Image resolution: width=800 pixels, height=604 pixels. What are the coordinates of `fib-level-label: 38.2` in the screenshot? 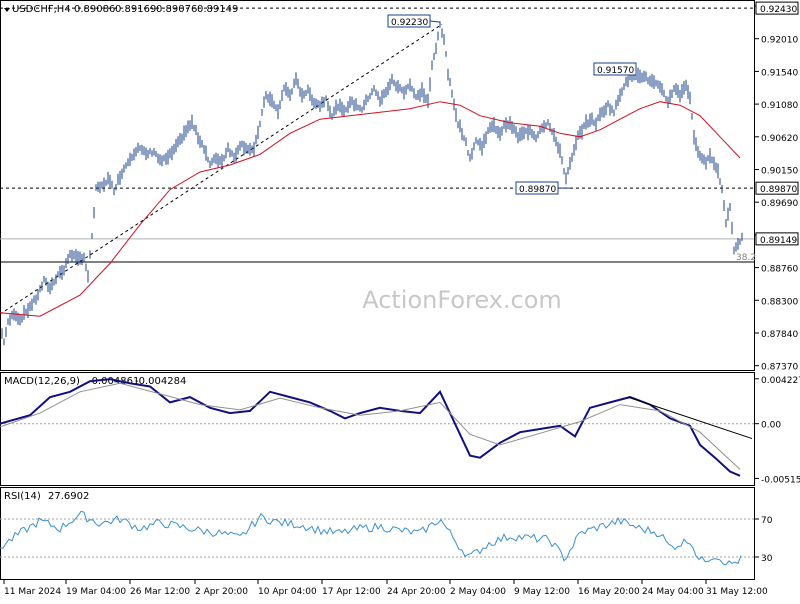 It's located at (746, 258).